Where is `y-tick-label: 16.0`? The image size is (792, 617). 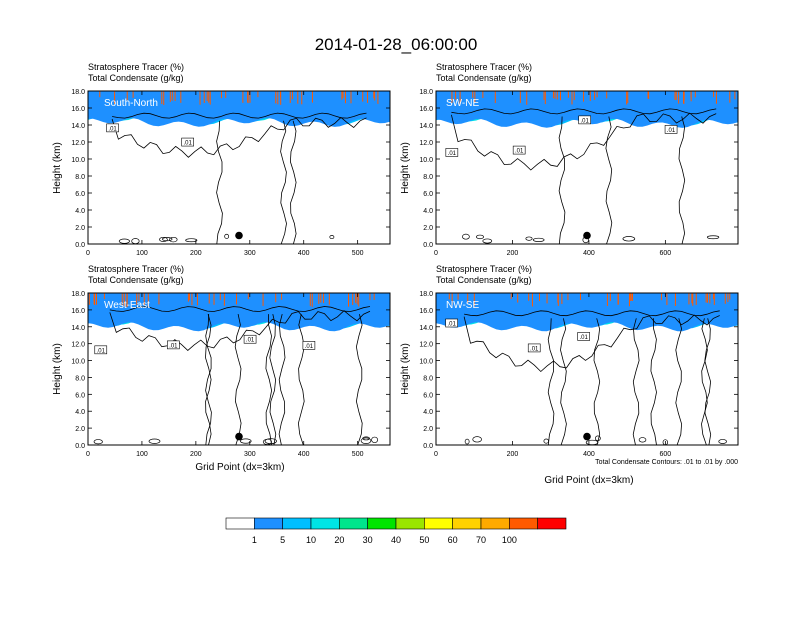 y-tick-label: 16.0 is located at coordinates (78, 311).